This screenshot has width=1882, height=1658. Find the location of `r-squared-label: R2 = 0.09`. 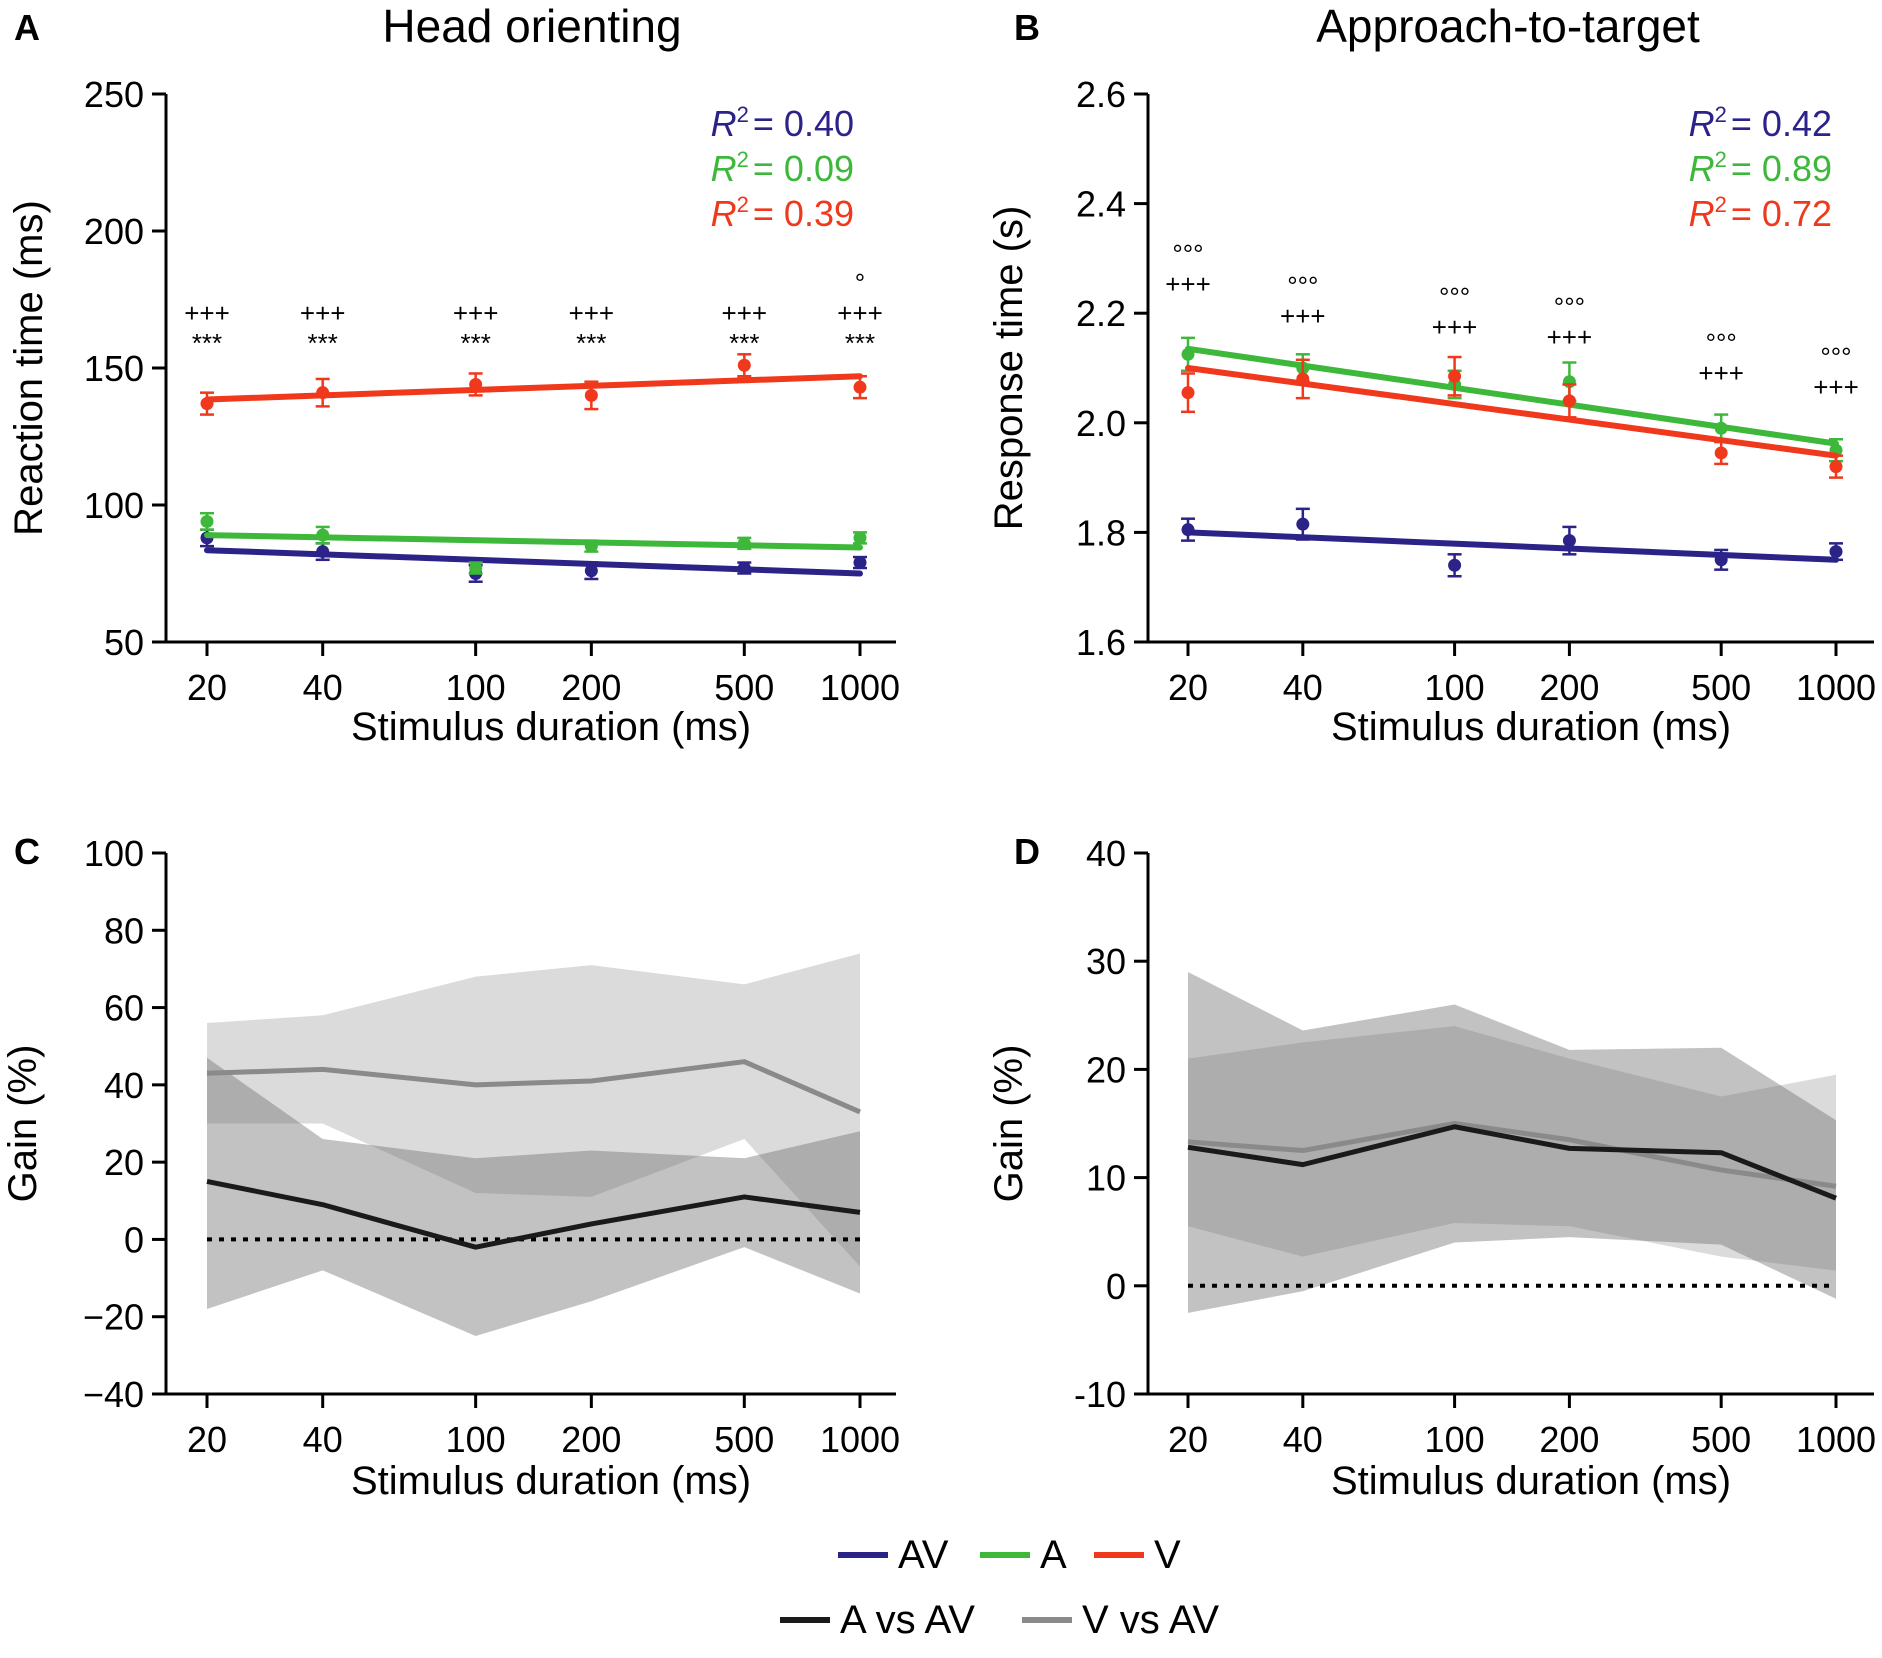

r-squared-label: R2 = 0.09 is located at coordinates (782, 168).